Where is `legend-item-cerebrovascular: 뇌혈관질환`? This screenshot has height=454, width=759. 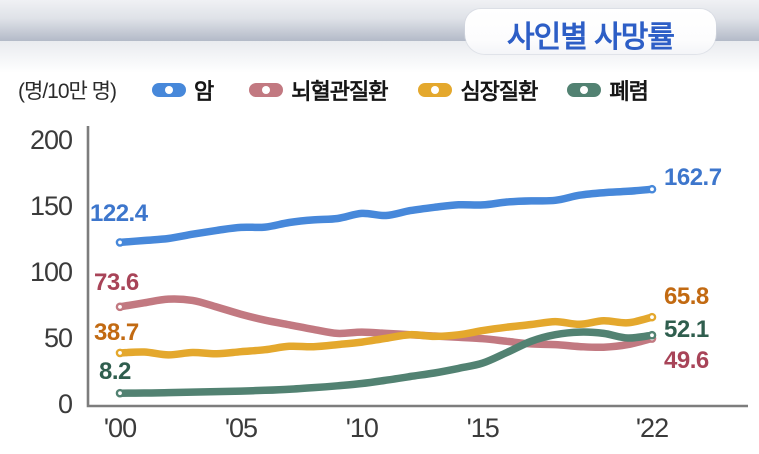
legend-item-cerebrovascular: 뇌혈관질환 is located at coordinates (318, 90).